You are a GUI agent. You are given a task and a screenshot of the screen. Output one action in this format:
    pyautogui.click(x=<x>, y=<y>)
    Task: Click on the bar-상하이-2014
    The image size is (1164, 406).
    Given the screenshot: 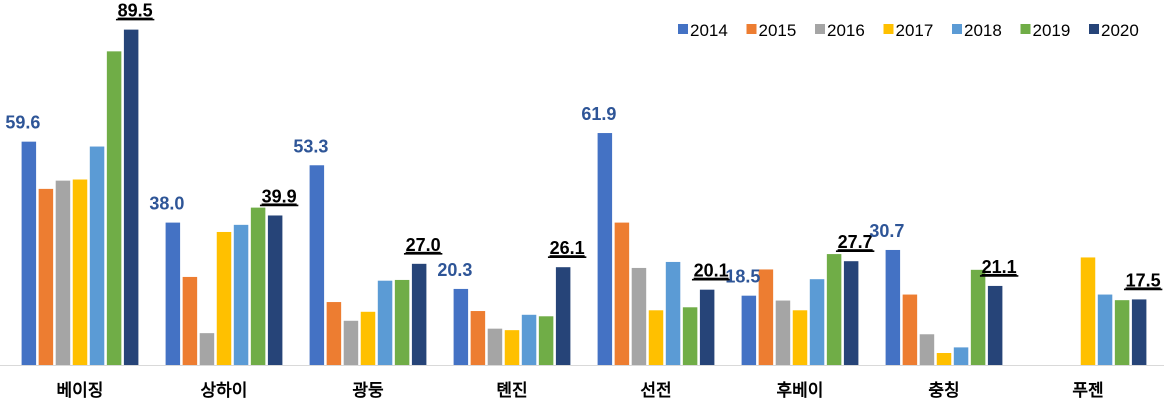 What is the action you would take?
    pyautogui.click(x=173, y=293)
    